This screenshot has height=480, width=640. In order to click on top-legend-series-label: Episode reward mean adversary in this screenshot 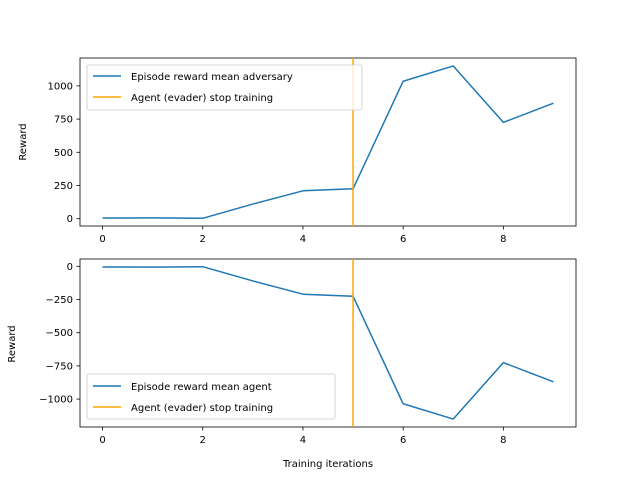, I will do `click(212, 77)`.